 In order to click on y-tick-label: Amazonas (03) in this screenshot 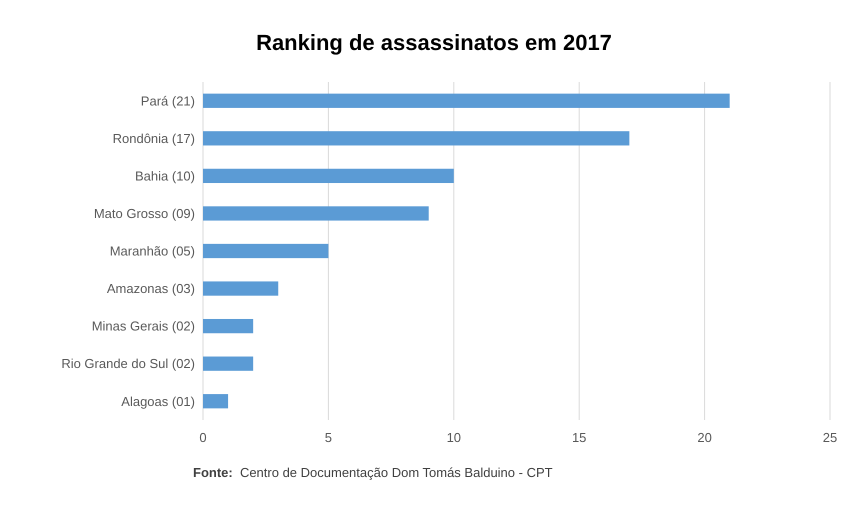, I will do `click(150, 288)`.